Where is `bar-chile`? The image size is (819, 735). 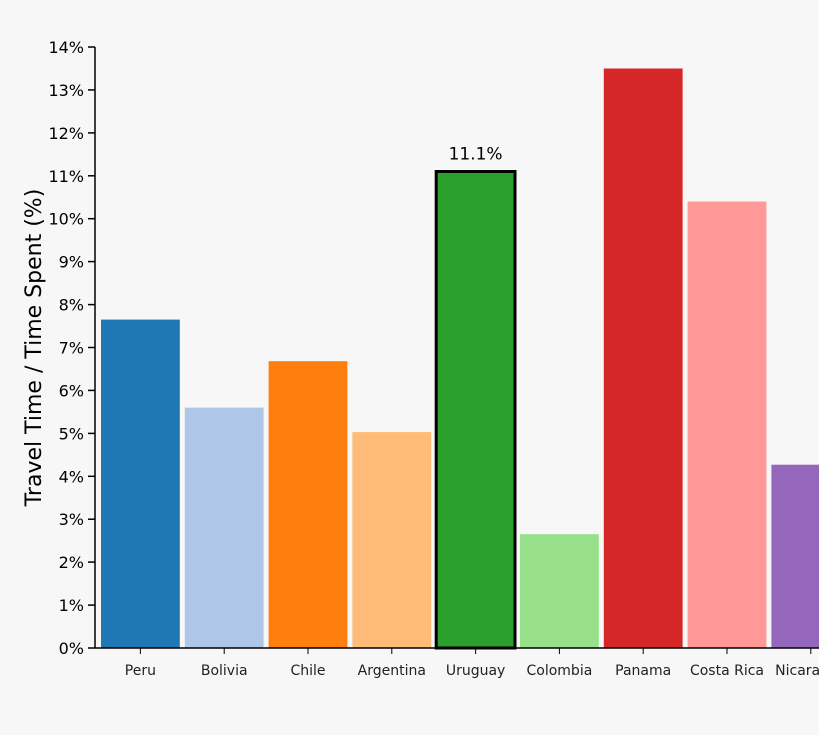 bar-chile is located at coordinates (308, 504).